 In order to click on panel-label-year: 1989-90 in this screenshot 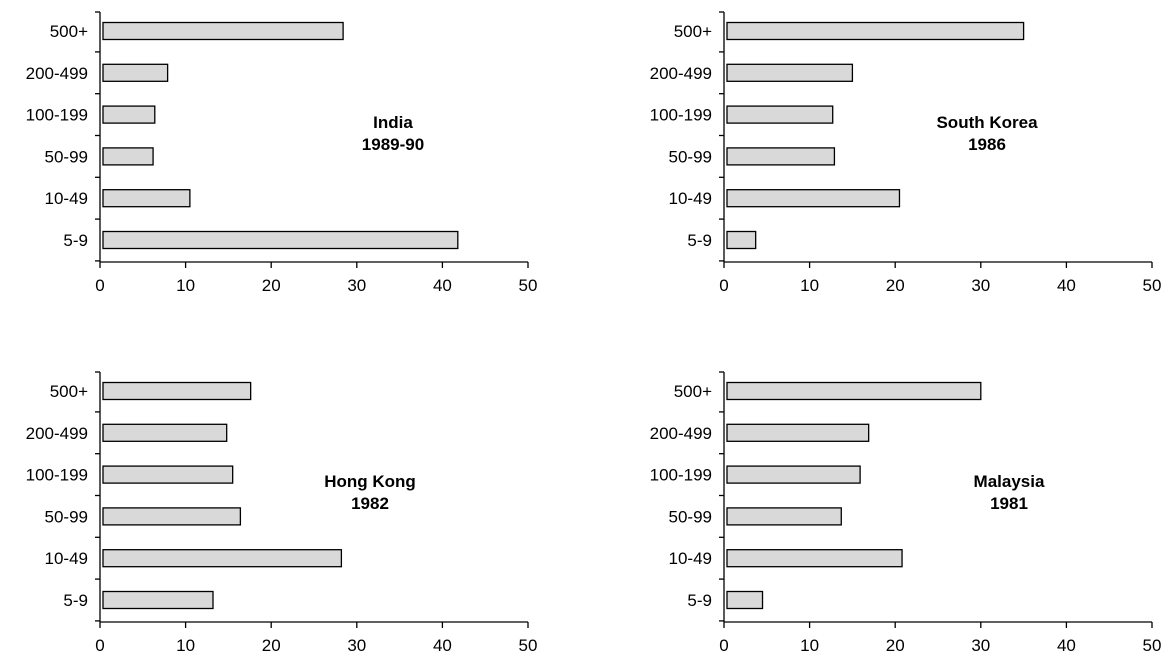, I will do `click(393, 144)`.